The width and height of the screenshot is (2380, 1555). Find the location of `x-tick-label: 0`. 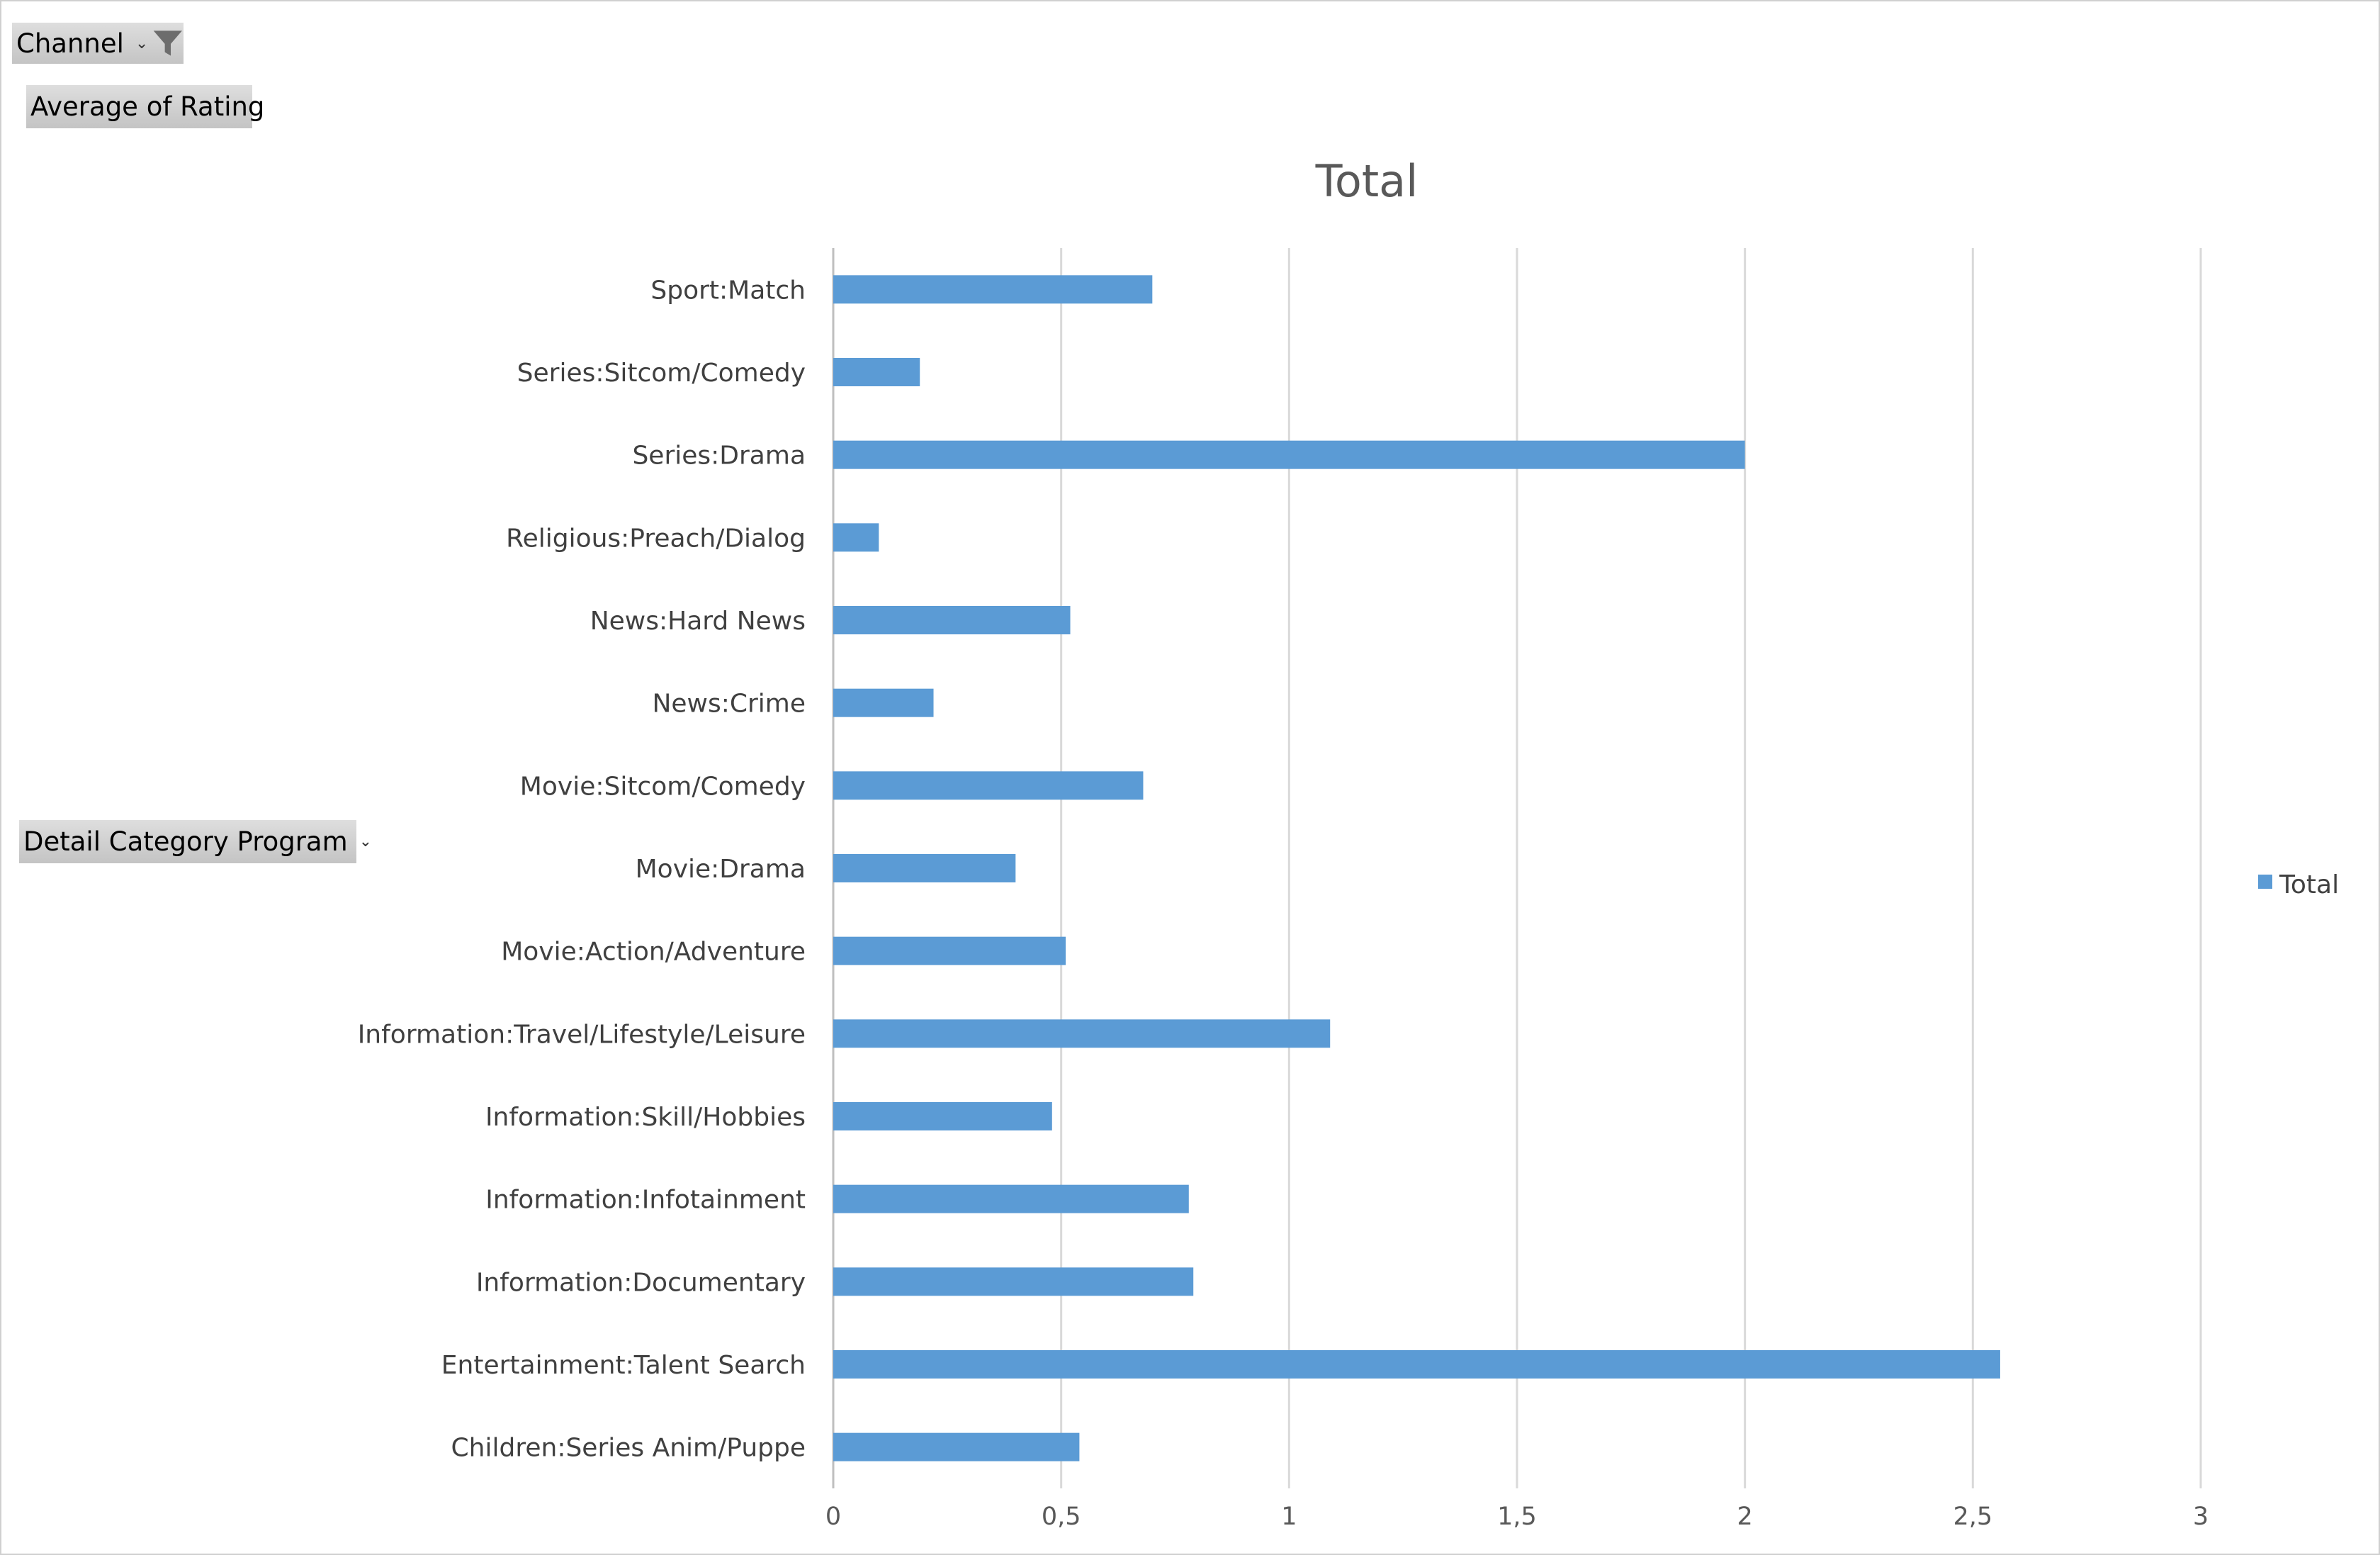

x-tick-label: 0 is located at coordinates (833, 1517).